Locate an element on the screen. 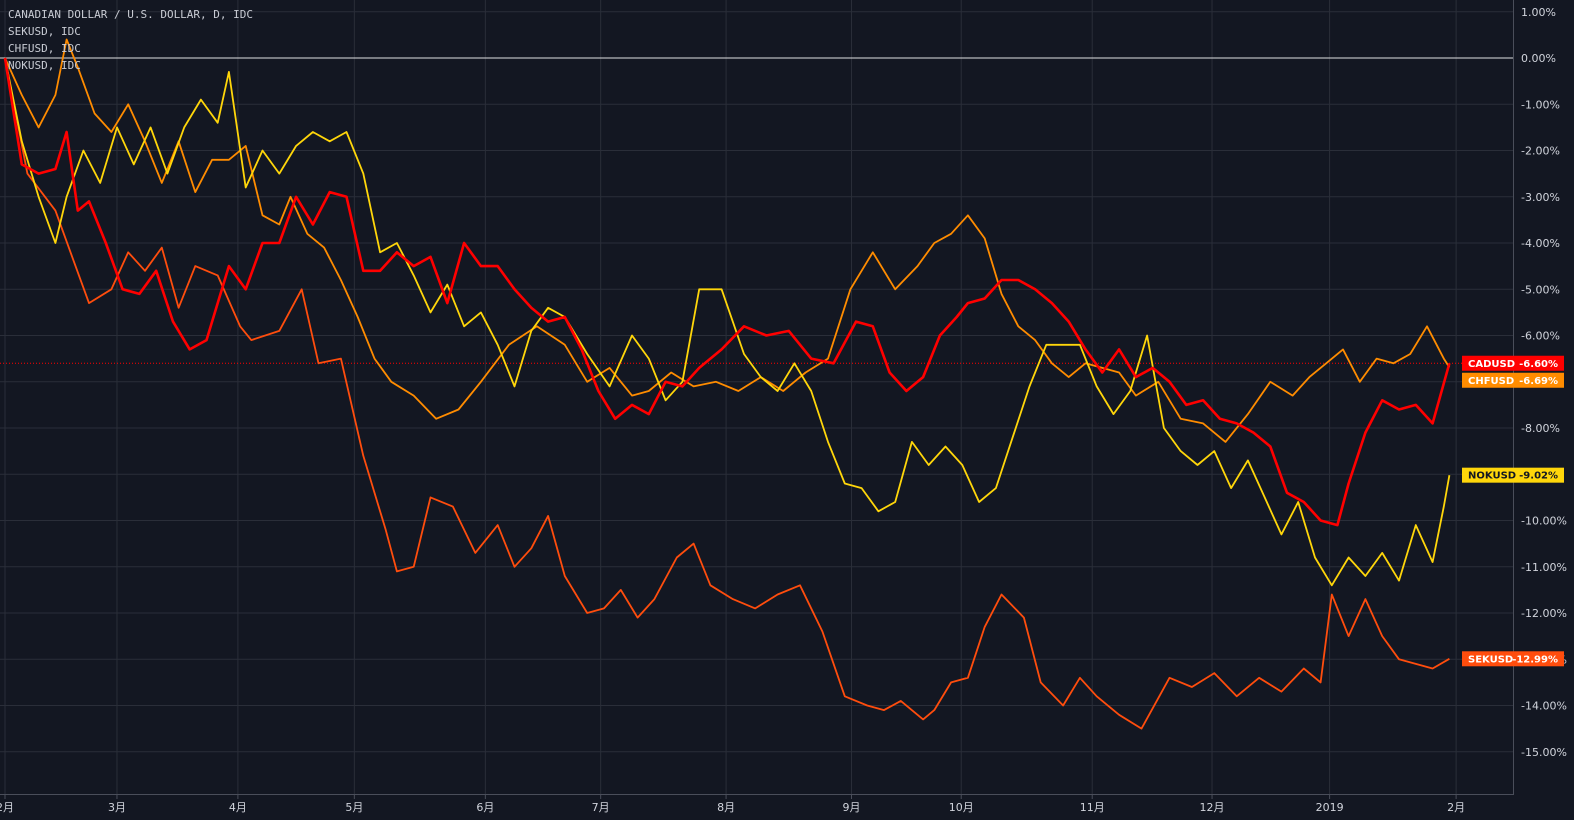 The image size is (1574, 820). tag-cadusd is located at coordinates (1513, 363).